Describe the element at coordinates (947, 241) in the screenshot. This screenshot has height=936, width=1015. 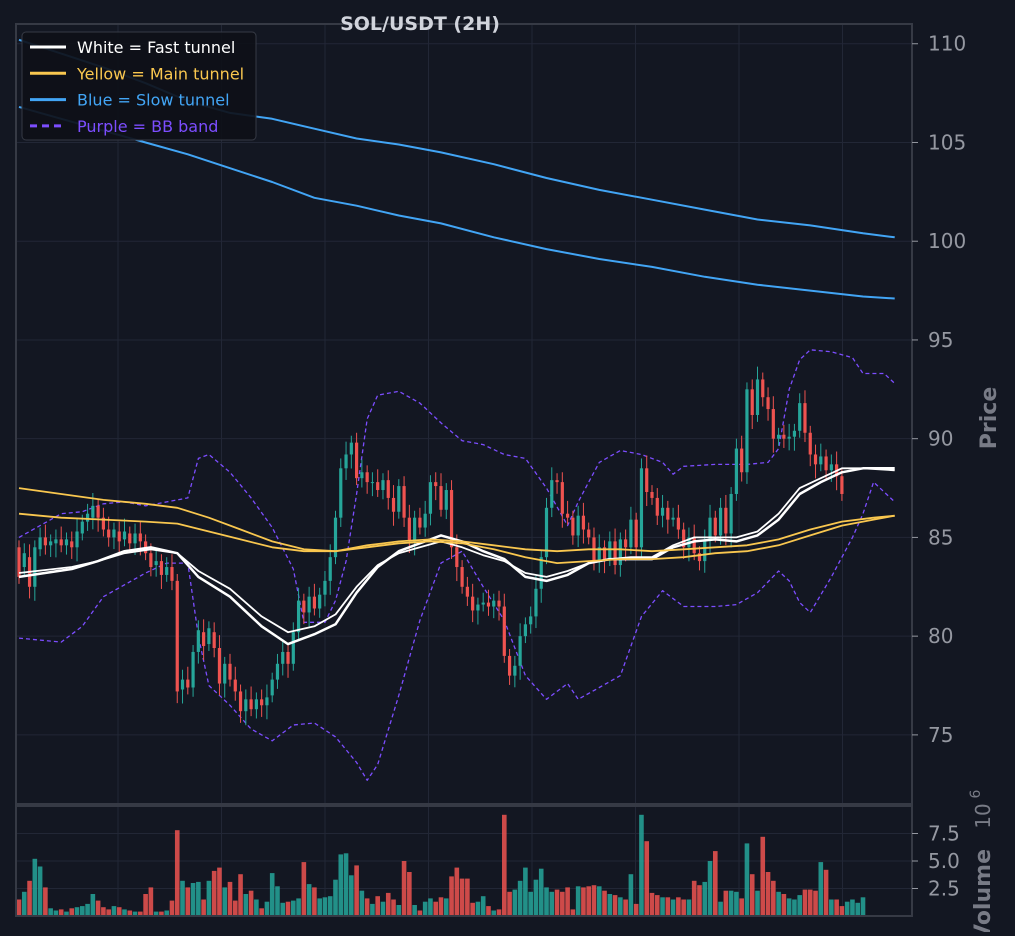
I see `price-tick-label: 100` at that location.